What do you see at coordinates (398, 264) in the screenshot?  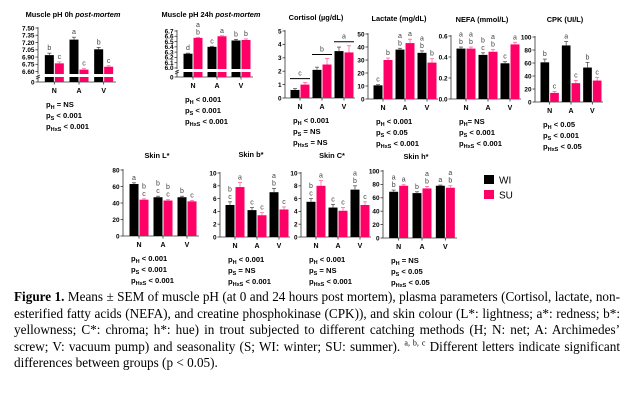 I see `p-subscript: H` at bounding box center [398, 264].